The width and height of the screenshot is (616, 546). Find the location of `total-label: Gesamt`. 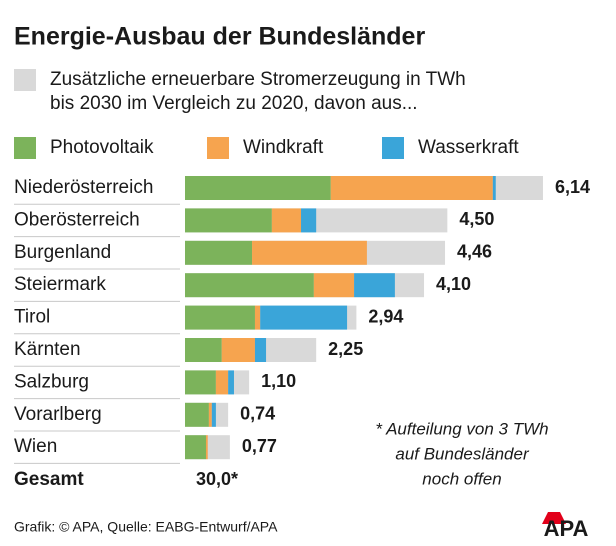

total-label: Gesamt is located at coordinates (49, 479).